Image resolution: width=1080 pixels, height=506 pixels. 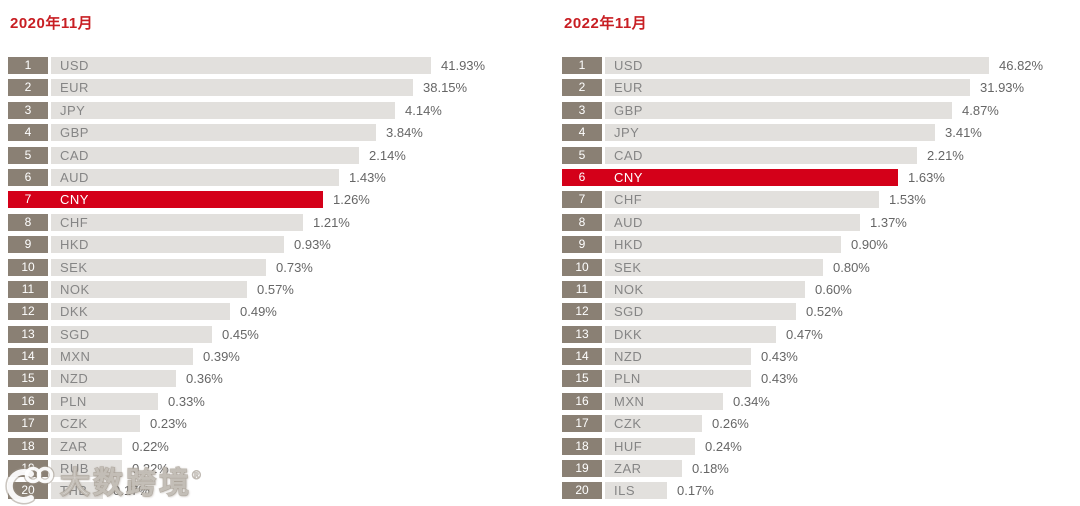 I want to click on value-label: 0.73%, so click(x=294, y=267).